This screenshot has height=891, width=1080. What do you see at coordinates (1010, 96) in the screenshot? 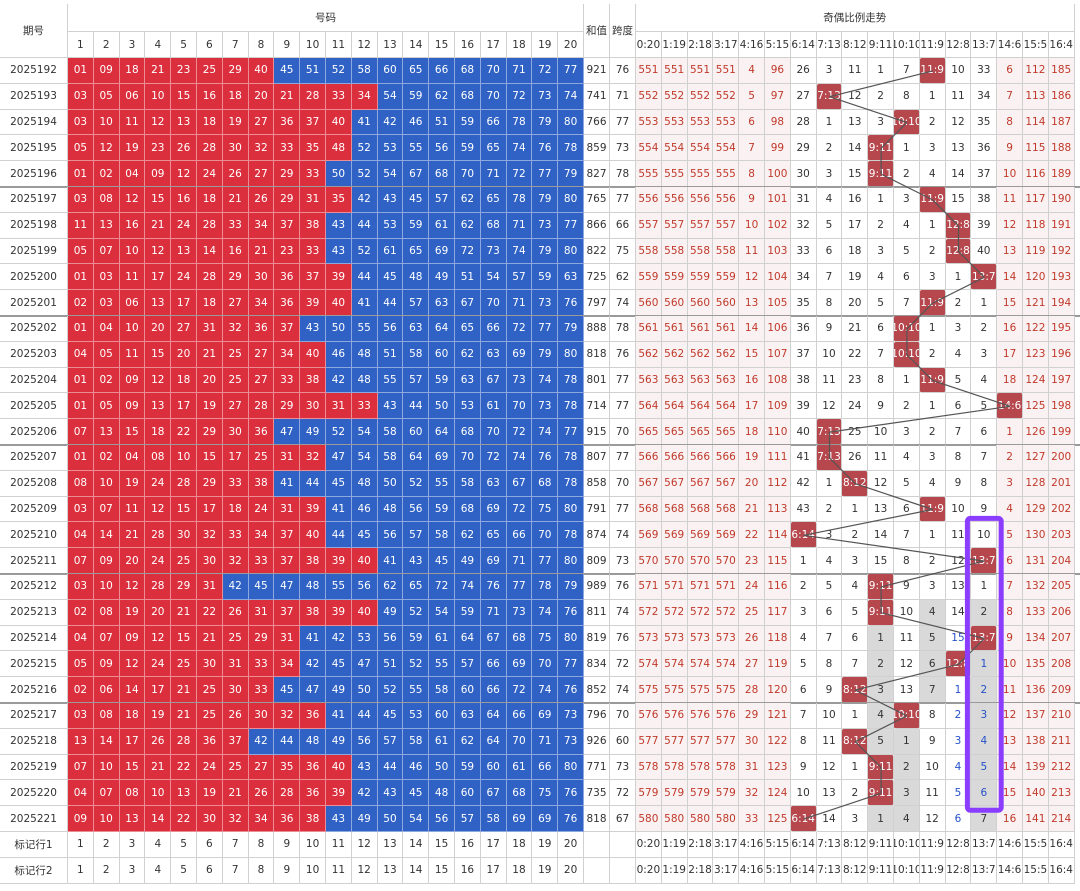
I see `ratio-cell: 7` at bounding box center [1010, 96].